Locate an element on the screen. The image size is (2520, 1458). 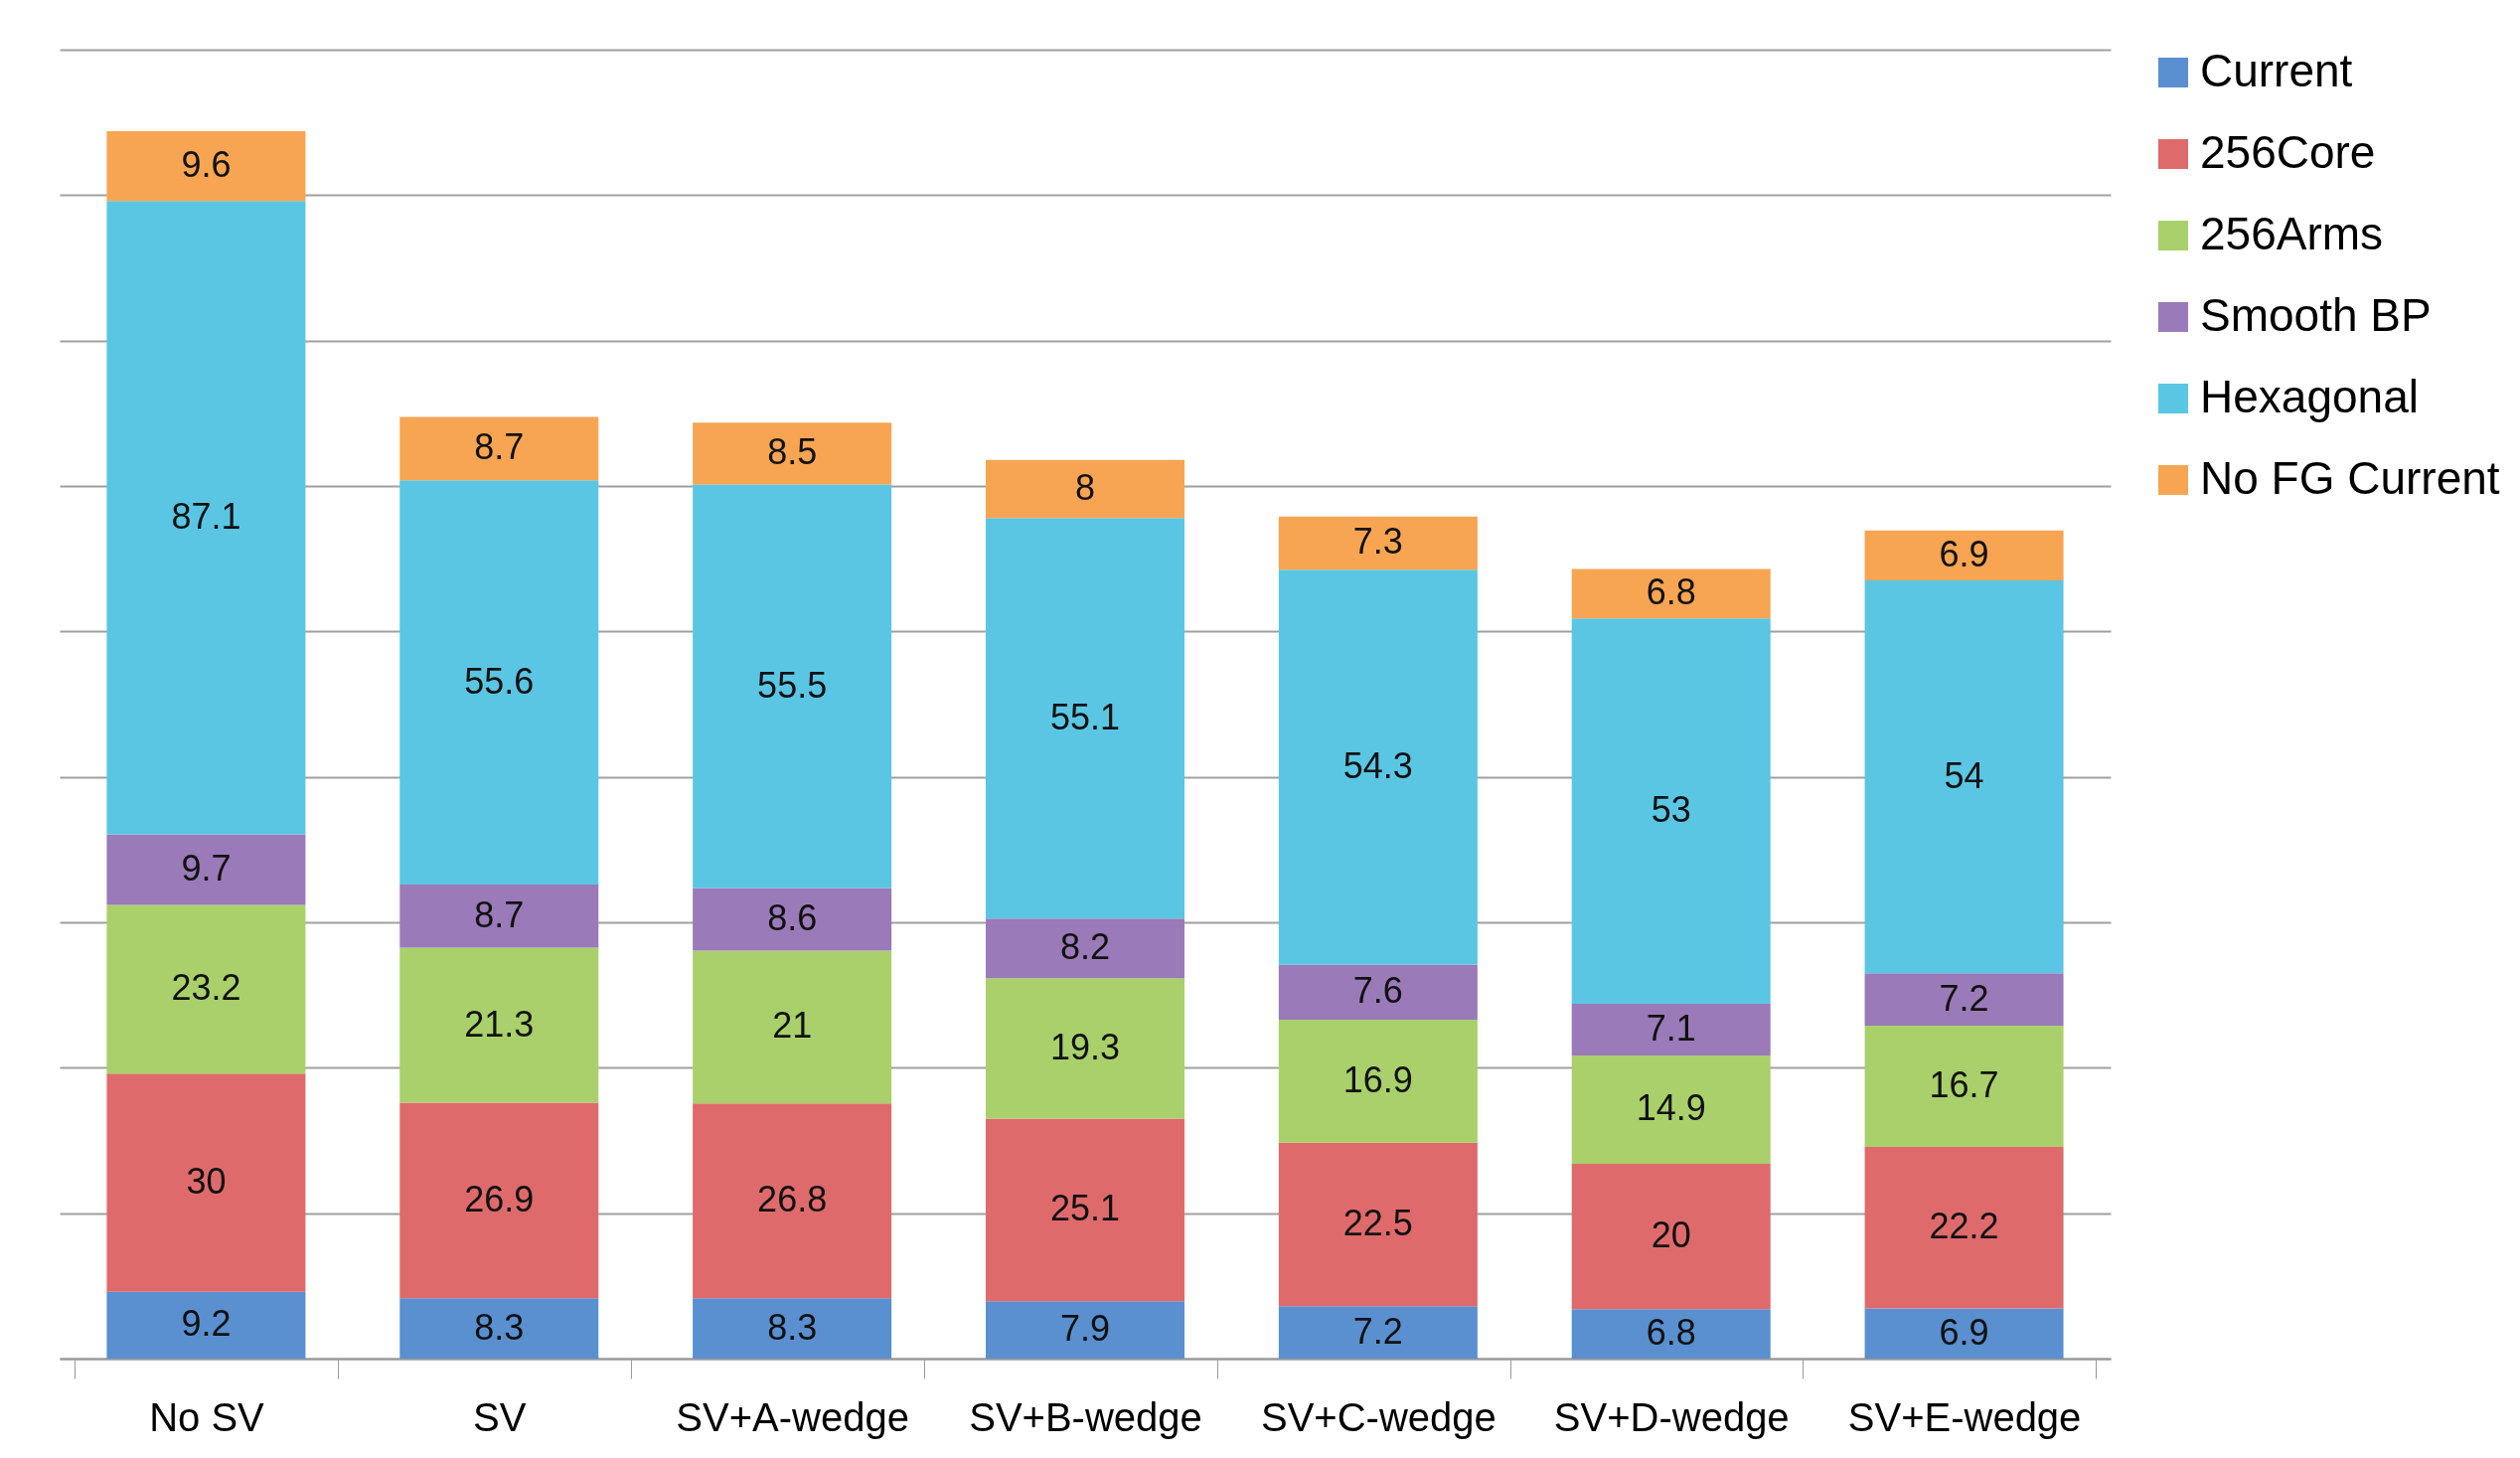
data-label: 87.1 is located at coordinates (206, 516).